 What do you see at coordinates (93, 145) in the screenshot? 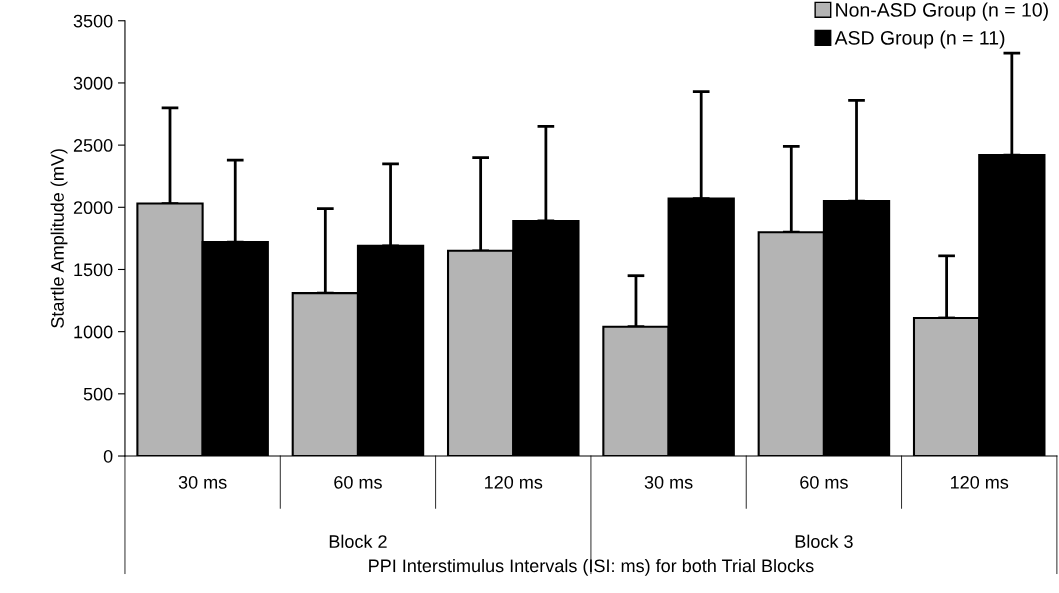
I see `y-tick-label: 2500` at bounding box center [93, 145].